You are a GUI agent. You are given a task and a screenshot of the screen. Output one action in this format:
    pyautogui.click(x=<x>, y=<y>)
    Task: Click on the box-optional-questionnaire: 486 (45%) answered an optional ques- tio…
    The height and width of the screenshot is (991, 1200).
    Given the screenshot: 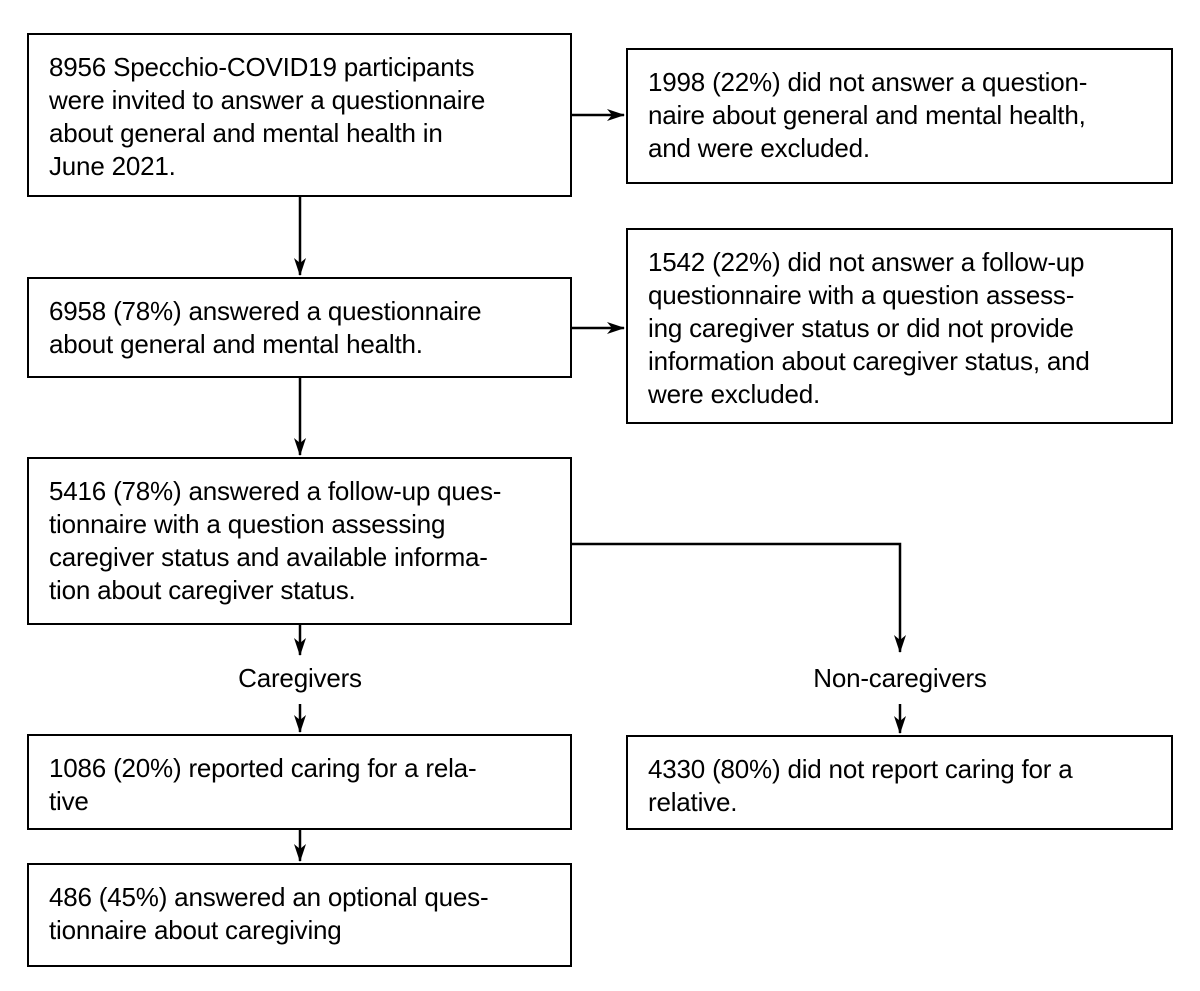 What is the action you would take?
    pyautogui.click(x=299, y=915)
    